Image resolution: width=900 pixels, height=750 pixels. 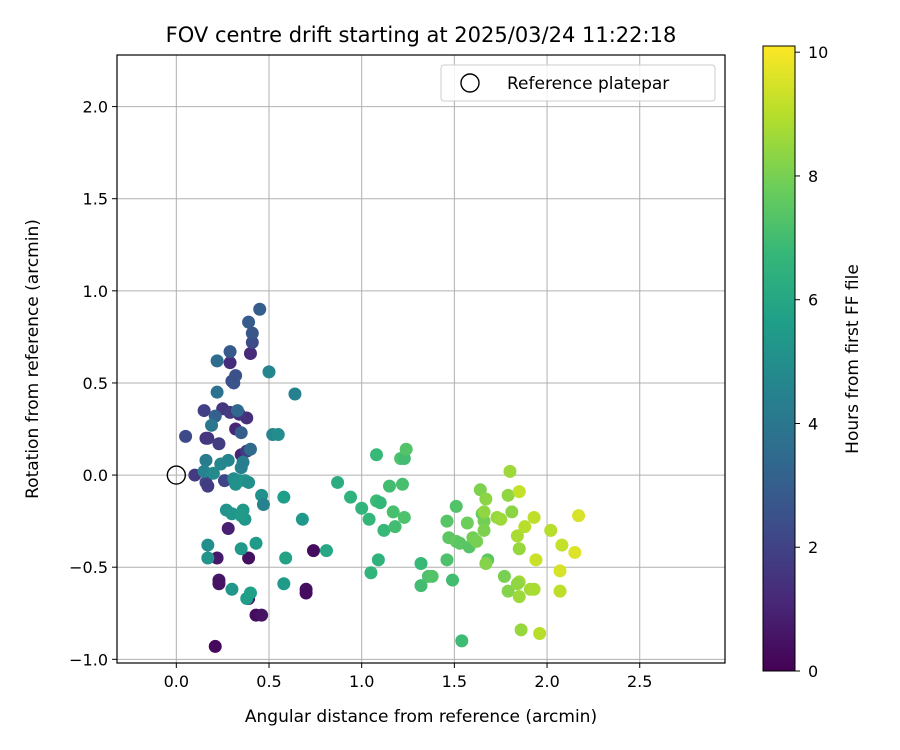 What do you see at coordinates (454, 681) in the screenshot?
I see `x-tick-label: 1.5` at bounding box center [454, 681].